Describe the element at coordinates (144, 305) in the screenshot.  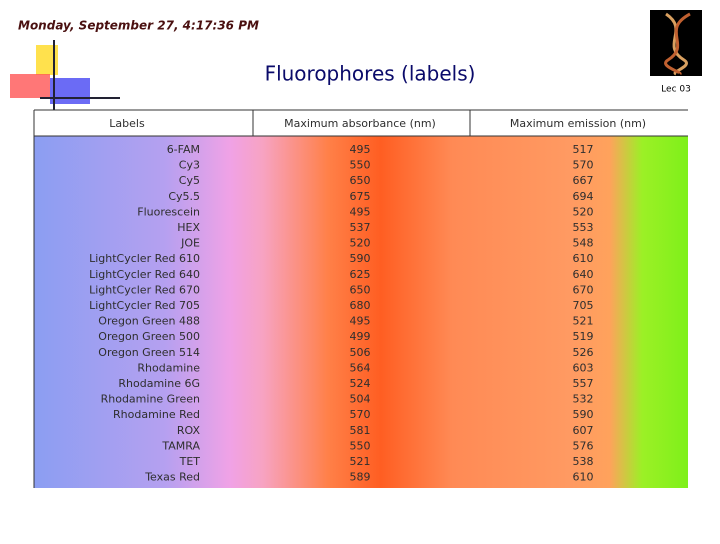
I see `row-label: LightCycler Red 705` at that location.